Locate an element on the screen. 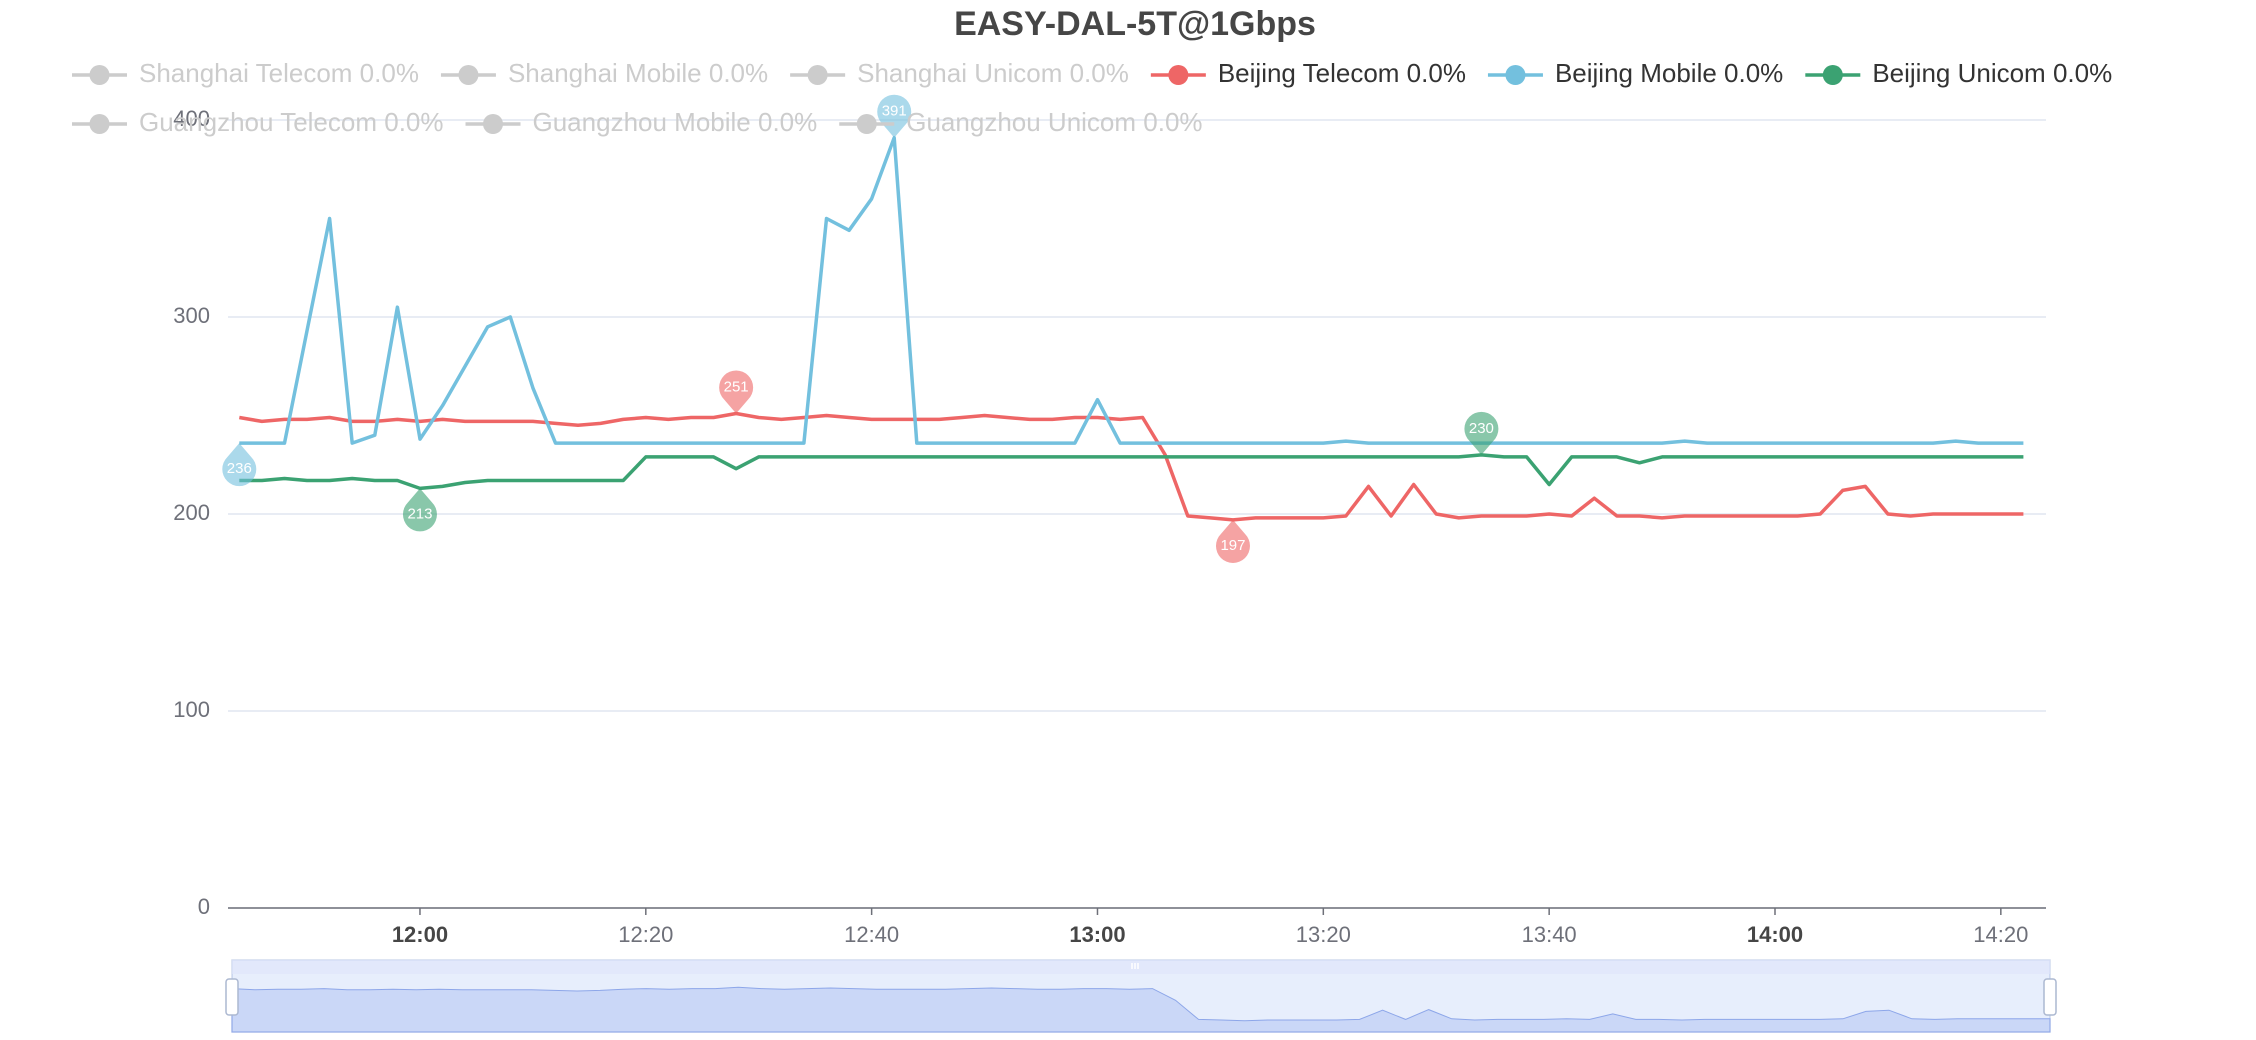 The image size is (2256, 1040). legend-item: Shanghai Mobile 0.0% is located at coordinates (604, 73).